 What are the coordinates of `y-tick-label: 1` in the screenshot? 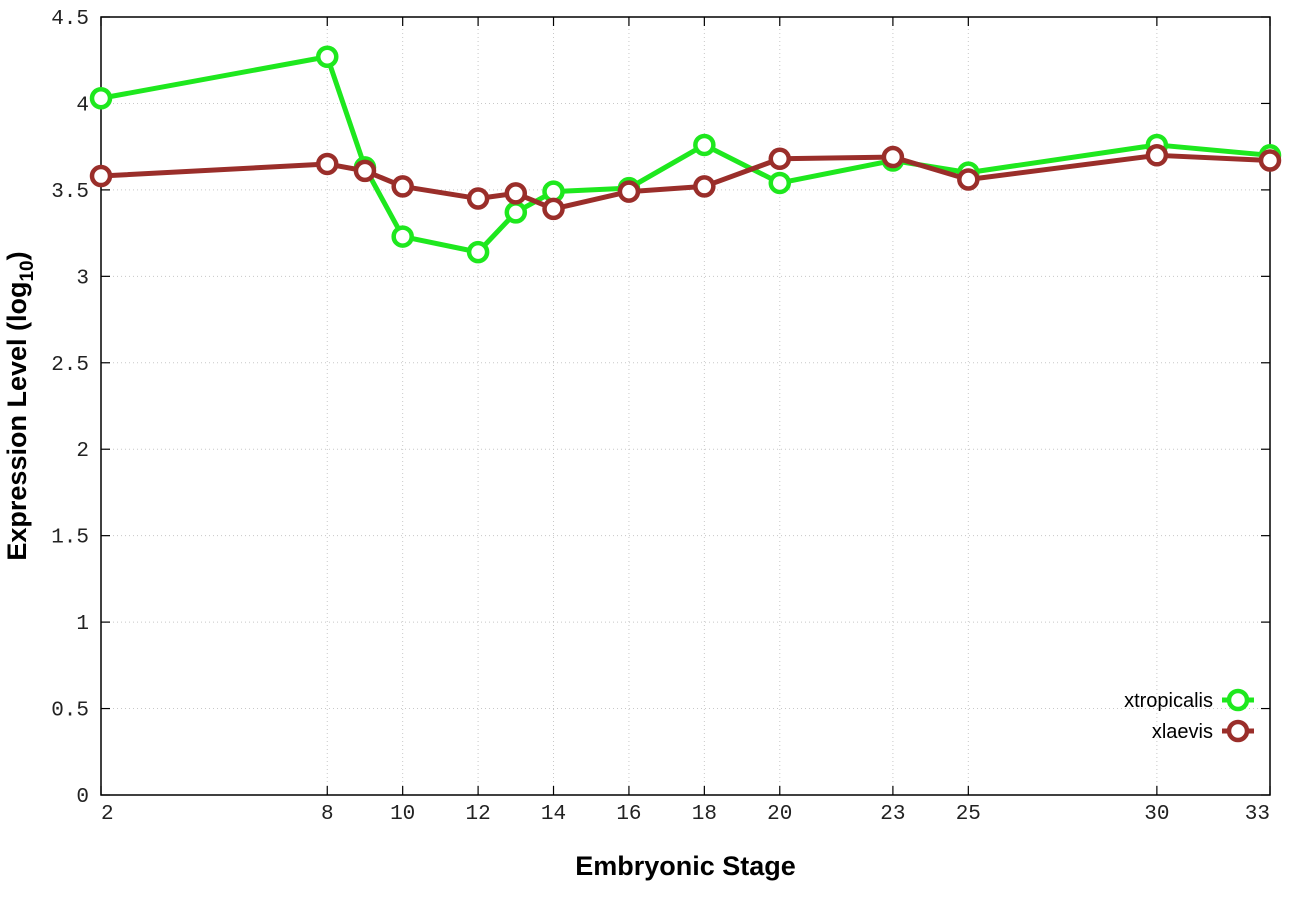 It's located at (82, 624).